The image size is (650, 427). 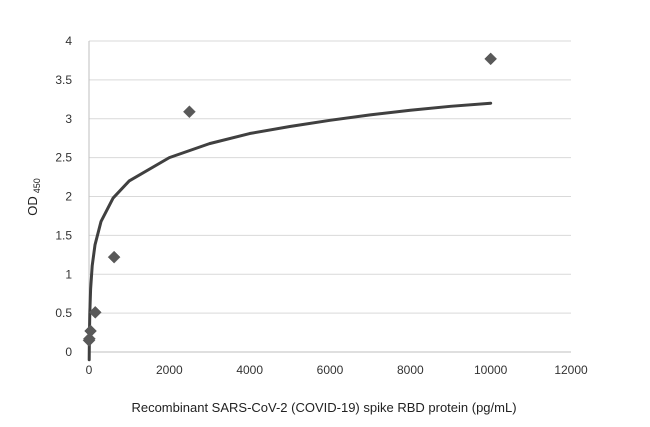 What do you see at coordinates (68, 274) in the screenshot?
I see `y-tick-label: 1` at bounding box center [68, 274].